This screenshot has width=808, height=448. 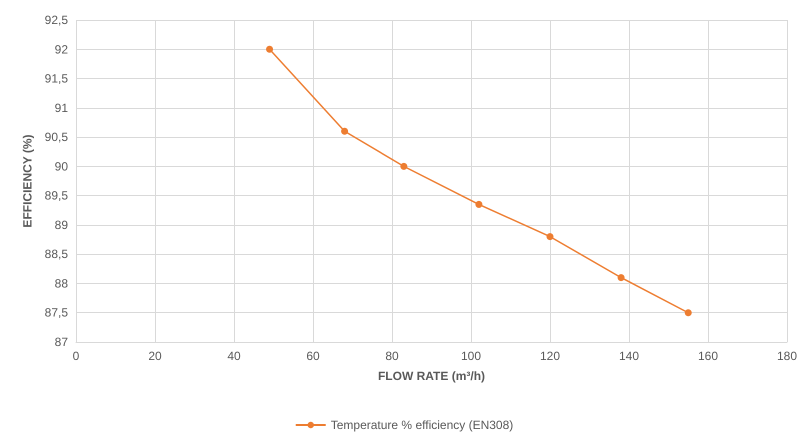 I want to click on x-tick-label: 60, so click(x=313, y=356).